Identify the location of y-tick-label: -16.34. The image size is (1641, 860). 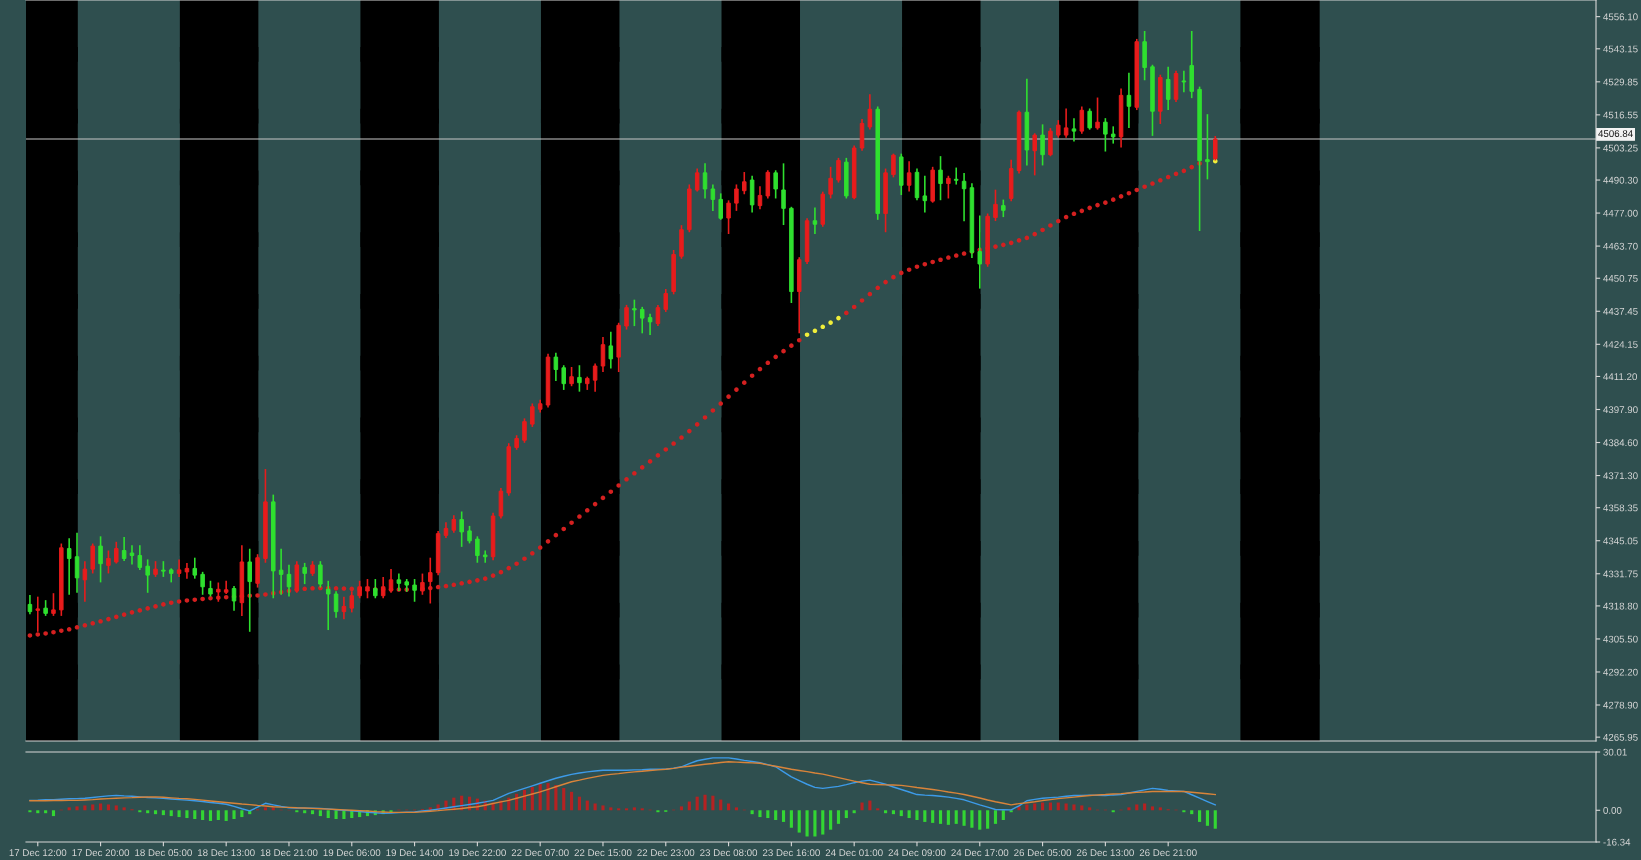
(1617, 842).